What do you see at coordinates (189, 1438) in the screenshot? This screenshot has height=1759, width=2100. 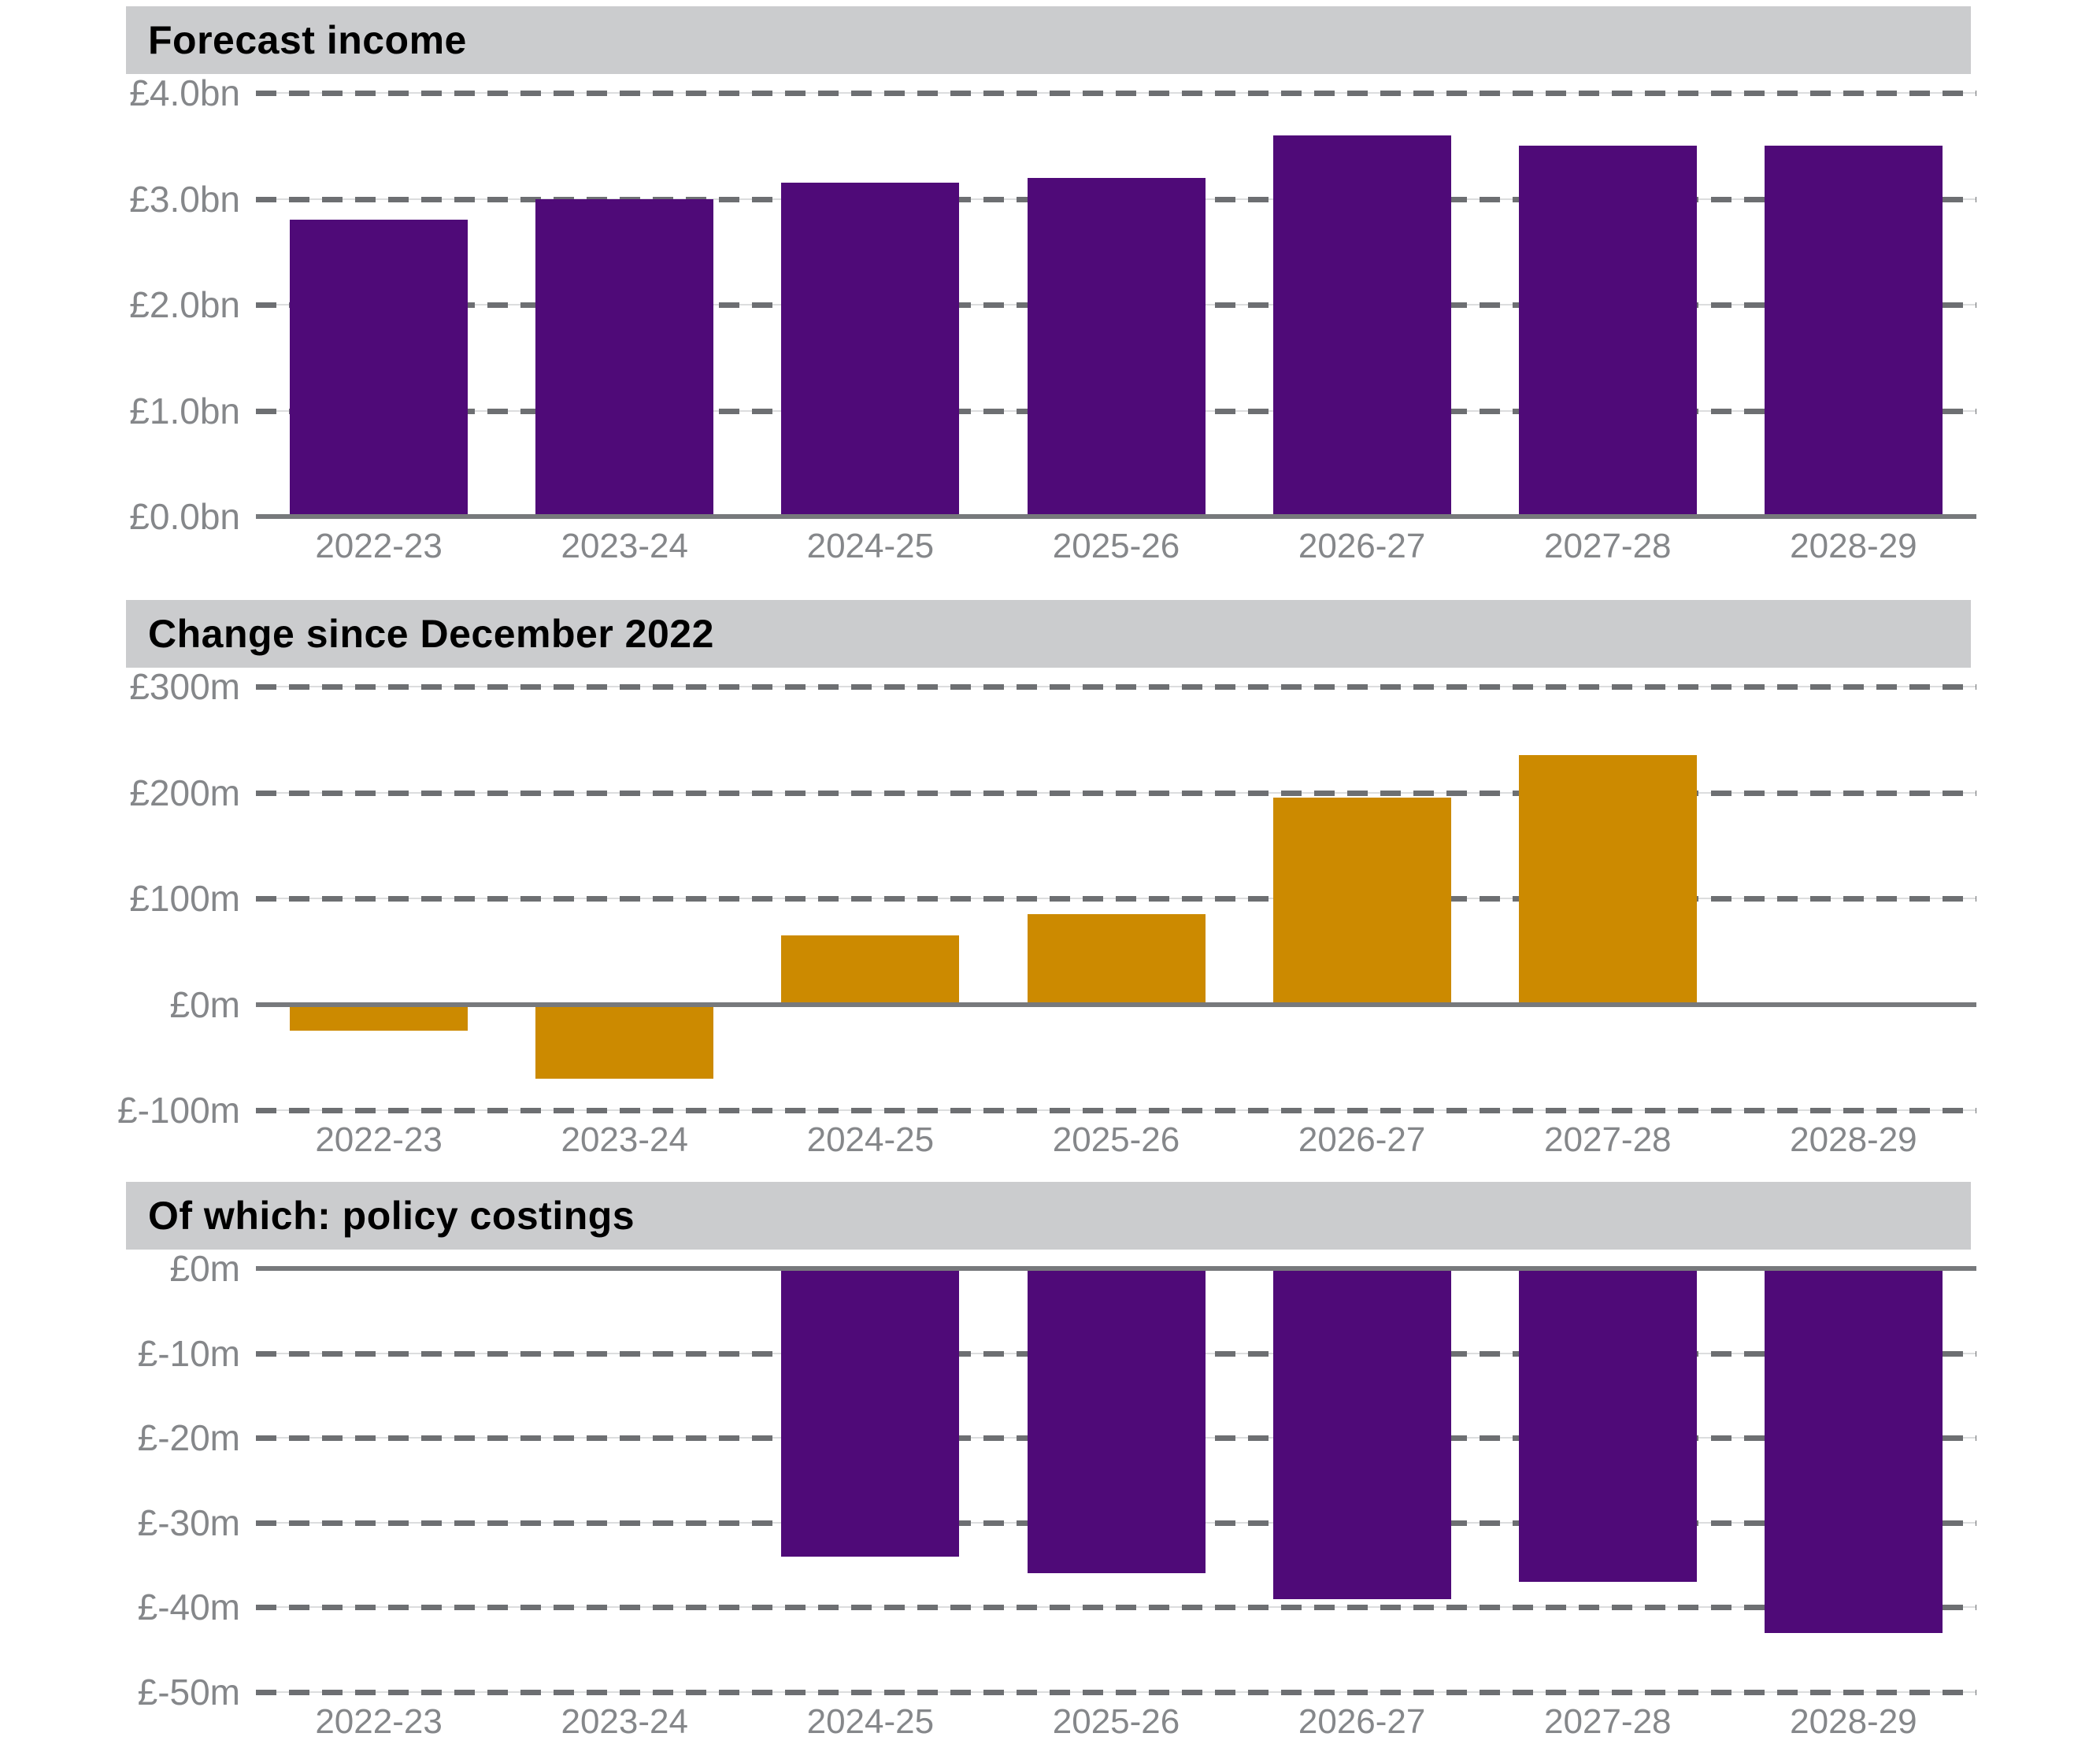 I see `y-axis-tick-label: £-20m` at bounding box center [189, 1438].